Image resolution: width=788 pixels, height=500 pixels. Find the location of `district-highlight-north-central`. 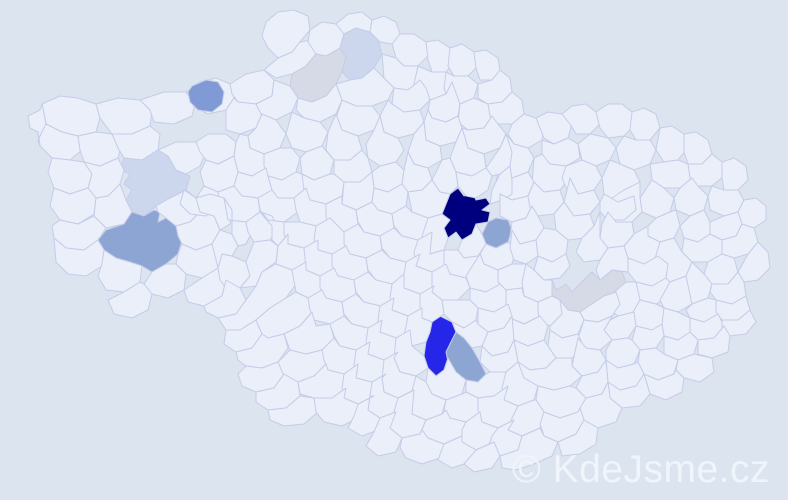

district-highlight-north-central is located at coordinates (206, 96).